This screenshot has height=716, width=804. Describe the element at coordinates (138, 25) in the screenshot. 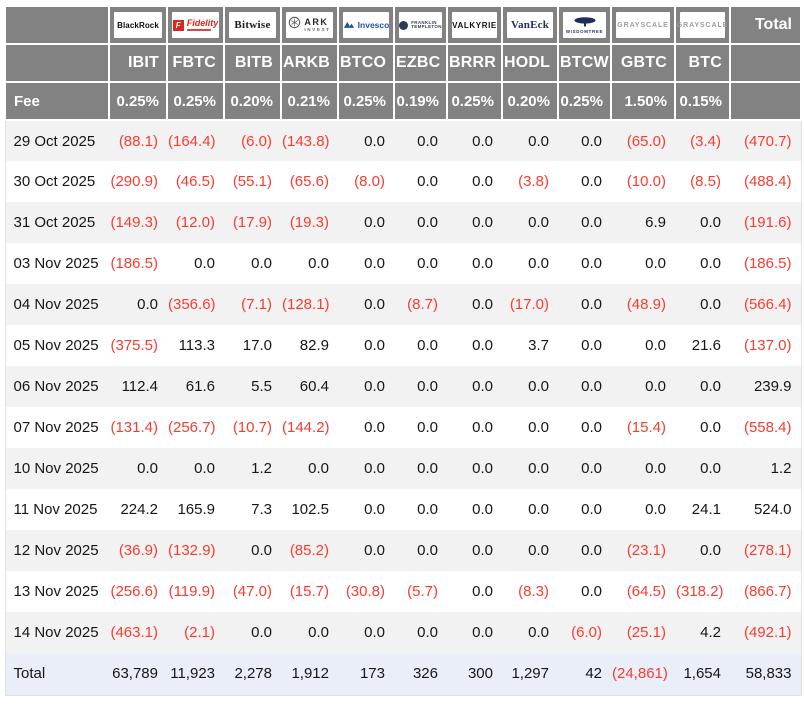

I see `blackrock-logo-text: BlackRock` at that location.